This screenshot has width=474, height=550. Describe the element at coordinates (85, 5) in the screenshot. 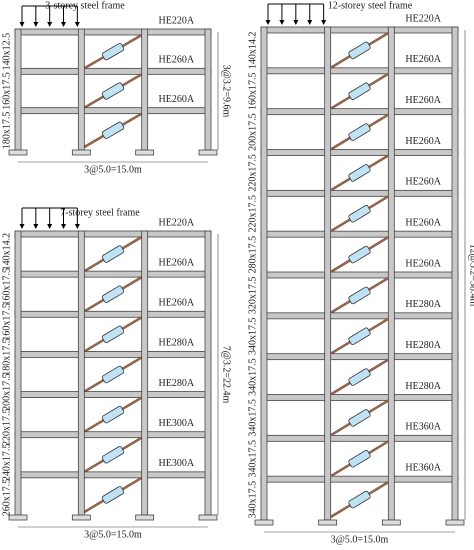

I see `frame-title: 3-storey steel frame` at that location.